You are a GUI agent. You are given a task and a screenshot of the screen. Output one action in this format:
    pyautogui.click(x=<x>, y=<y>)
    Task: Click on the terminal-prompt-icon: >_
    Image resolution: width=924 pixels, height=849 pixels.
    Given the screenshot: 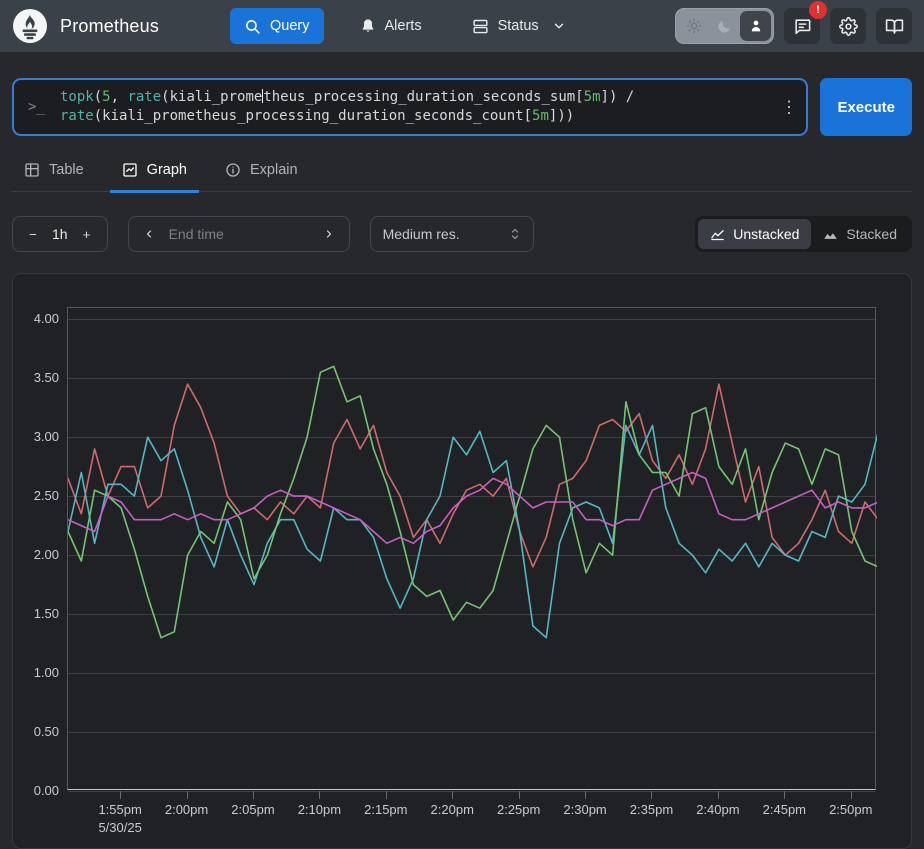 What is the action you would take?
    pyautogui.click(x=36, y=107)
    